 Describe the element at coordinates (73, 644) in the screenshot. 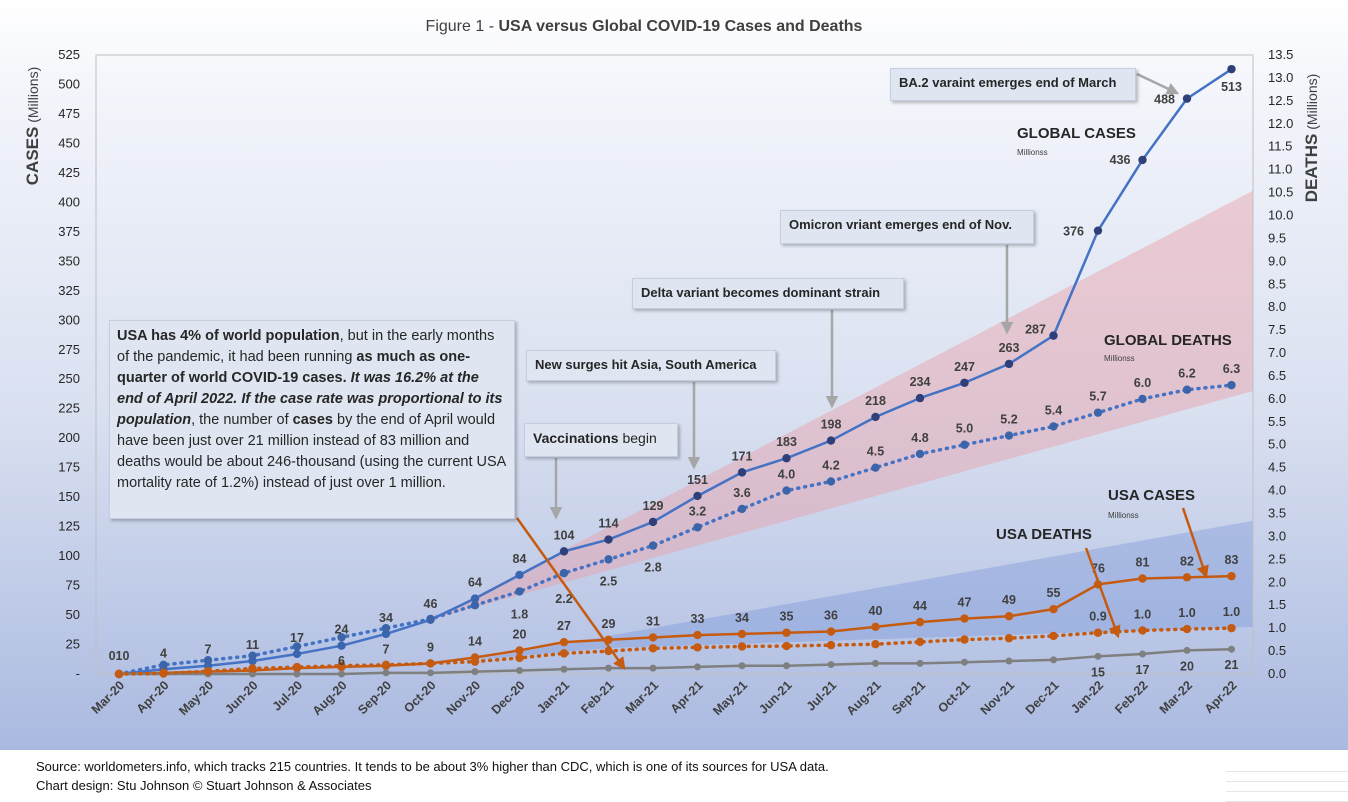

I see `y-left-tick-label: 25` at that location.